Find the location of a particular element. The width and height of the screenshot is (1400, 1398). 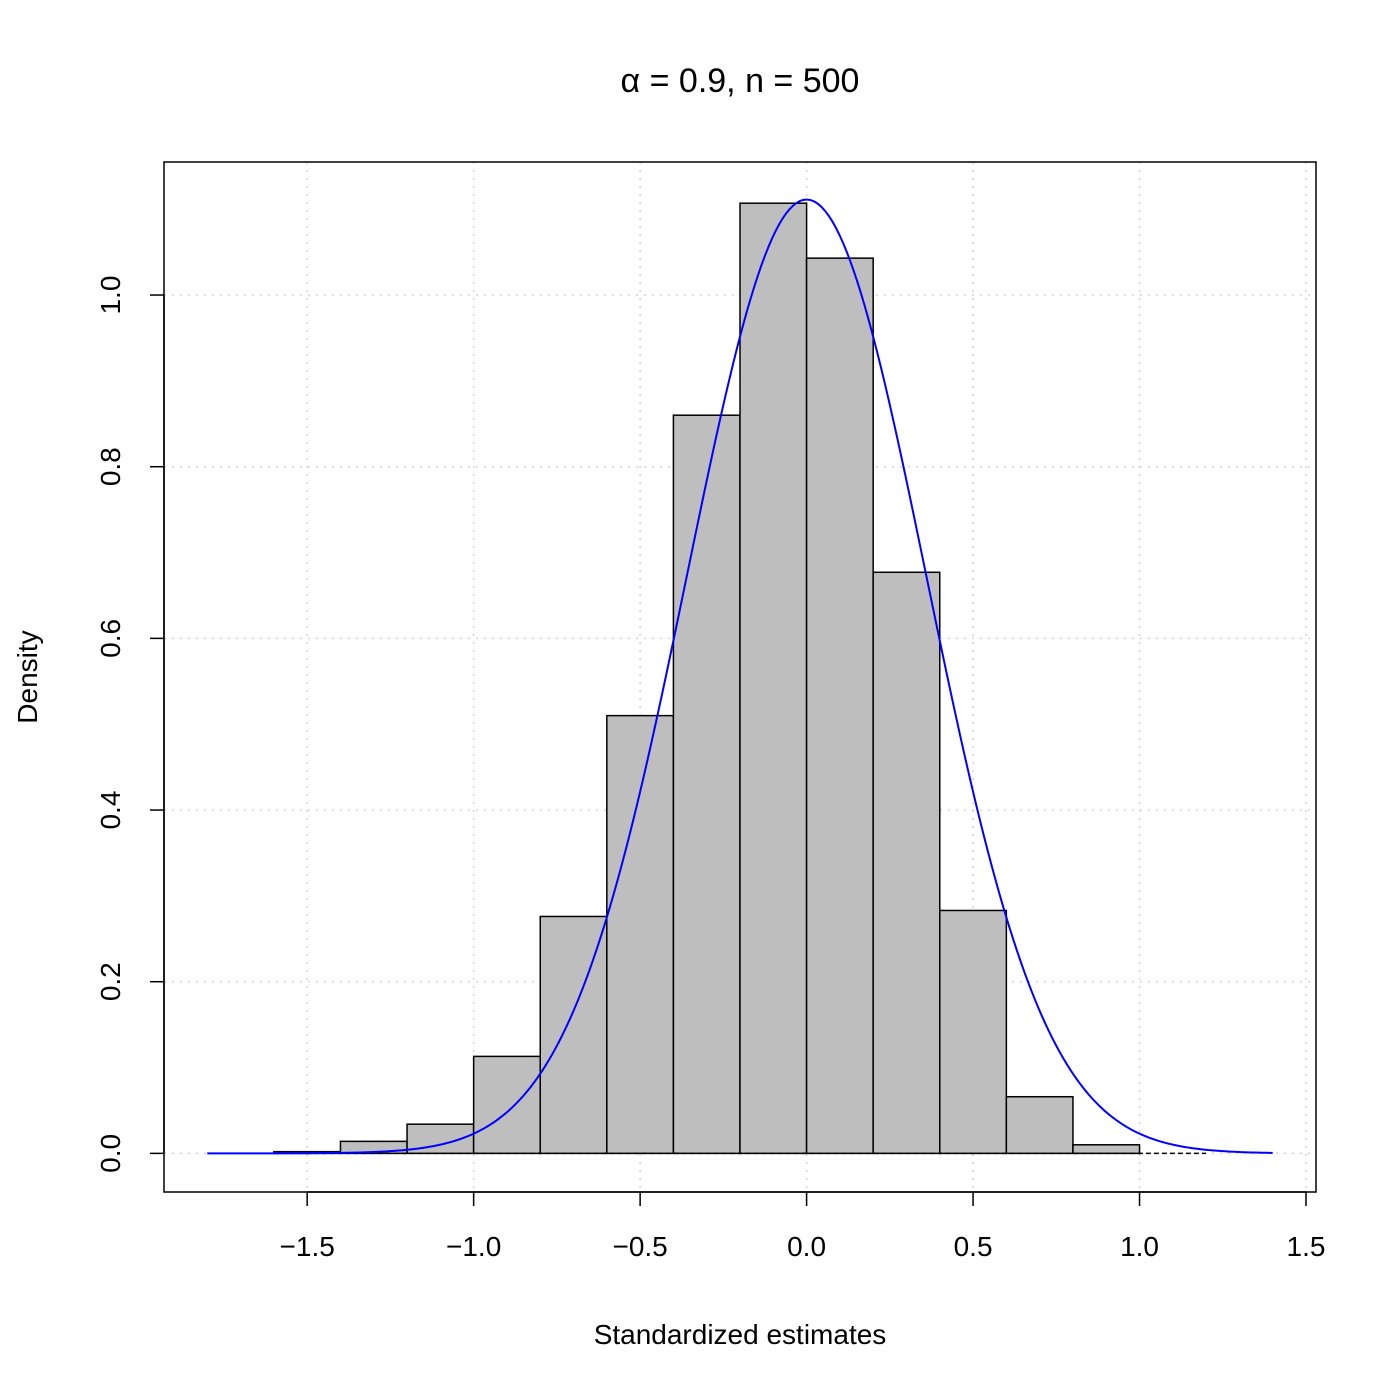

x-tick-label-2: −0.5 is located at coordinates (639, 1246).